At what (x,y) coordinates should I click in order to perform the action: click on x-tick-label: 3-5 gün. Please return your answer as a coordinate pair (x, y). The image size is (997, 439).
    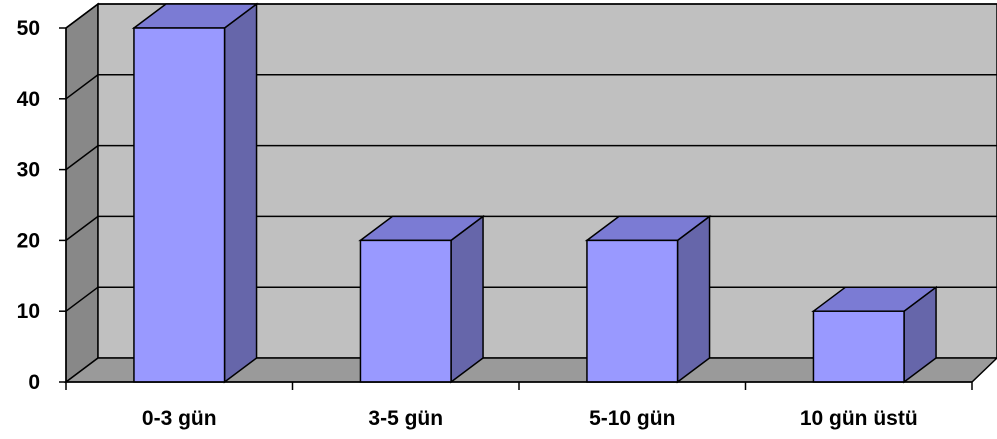
    Looking at the image, I should click on (405, 418).